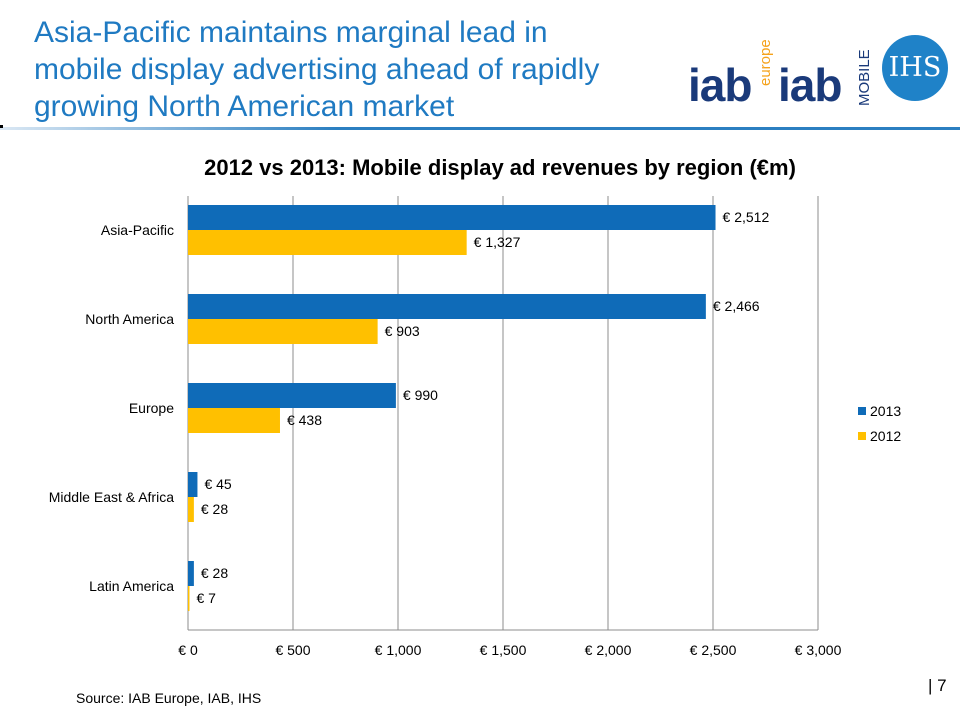 The width and height of the screenshot is (960, 720). I want to click on x-tick-label-1500: € 1,500, so click(503, 650).